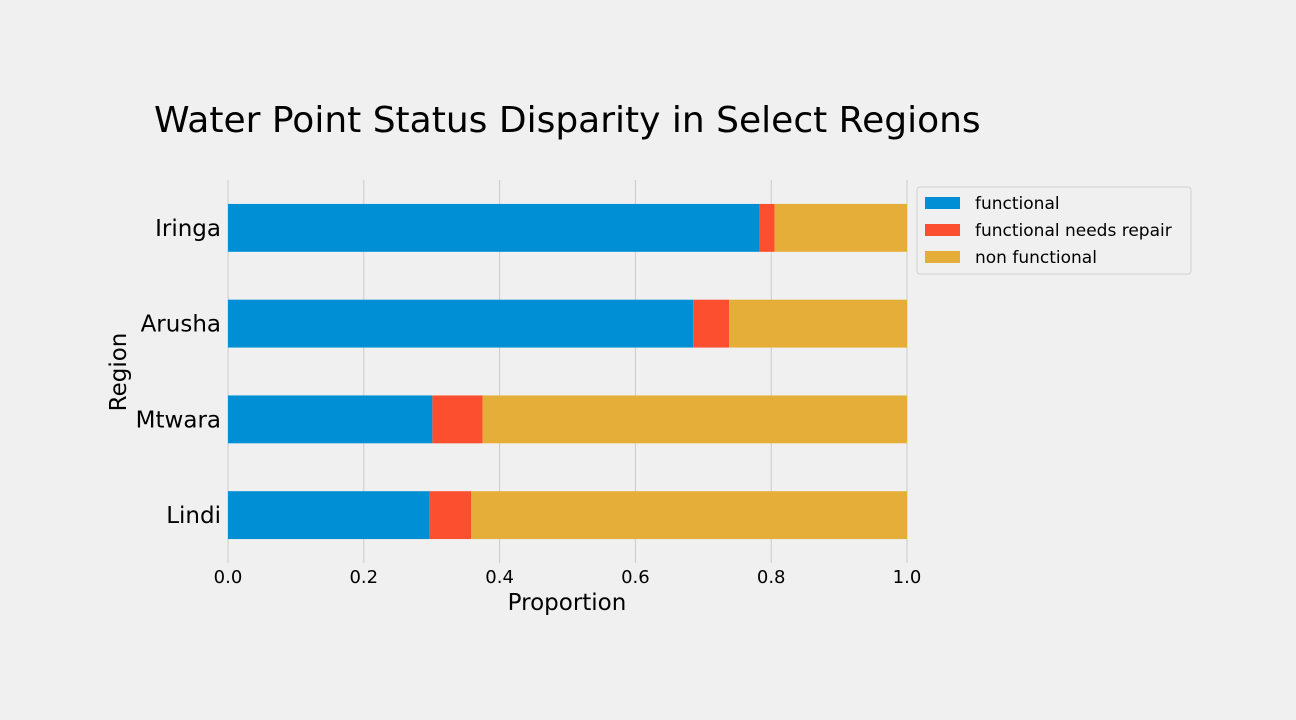 The height and width of the screenshot is (720, 1296). Describe the element at coordinates (840, 227) in the screenshot. I see `bar-iringa-non-functional` at that location.